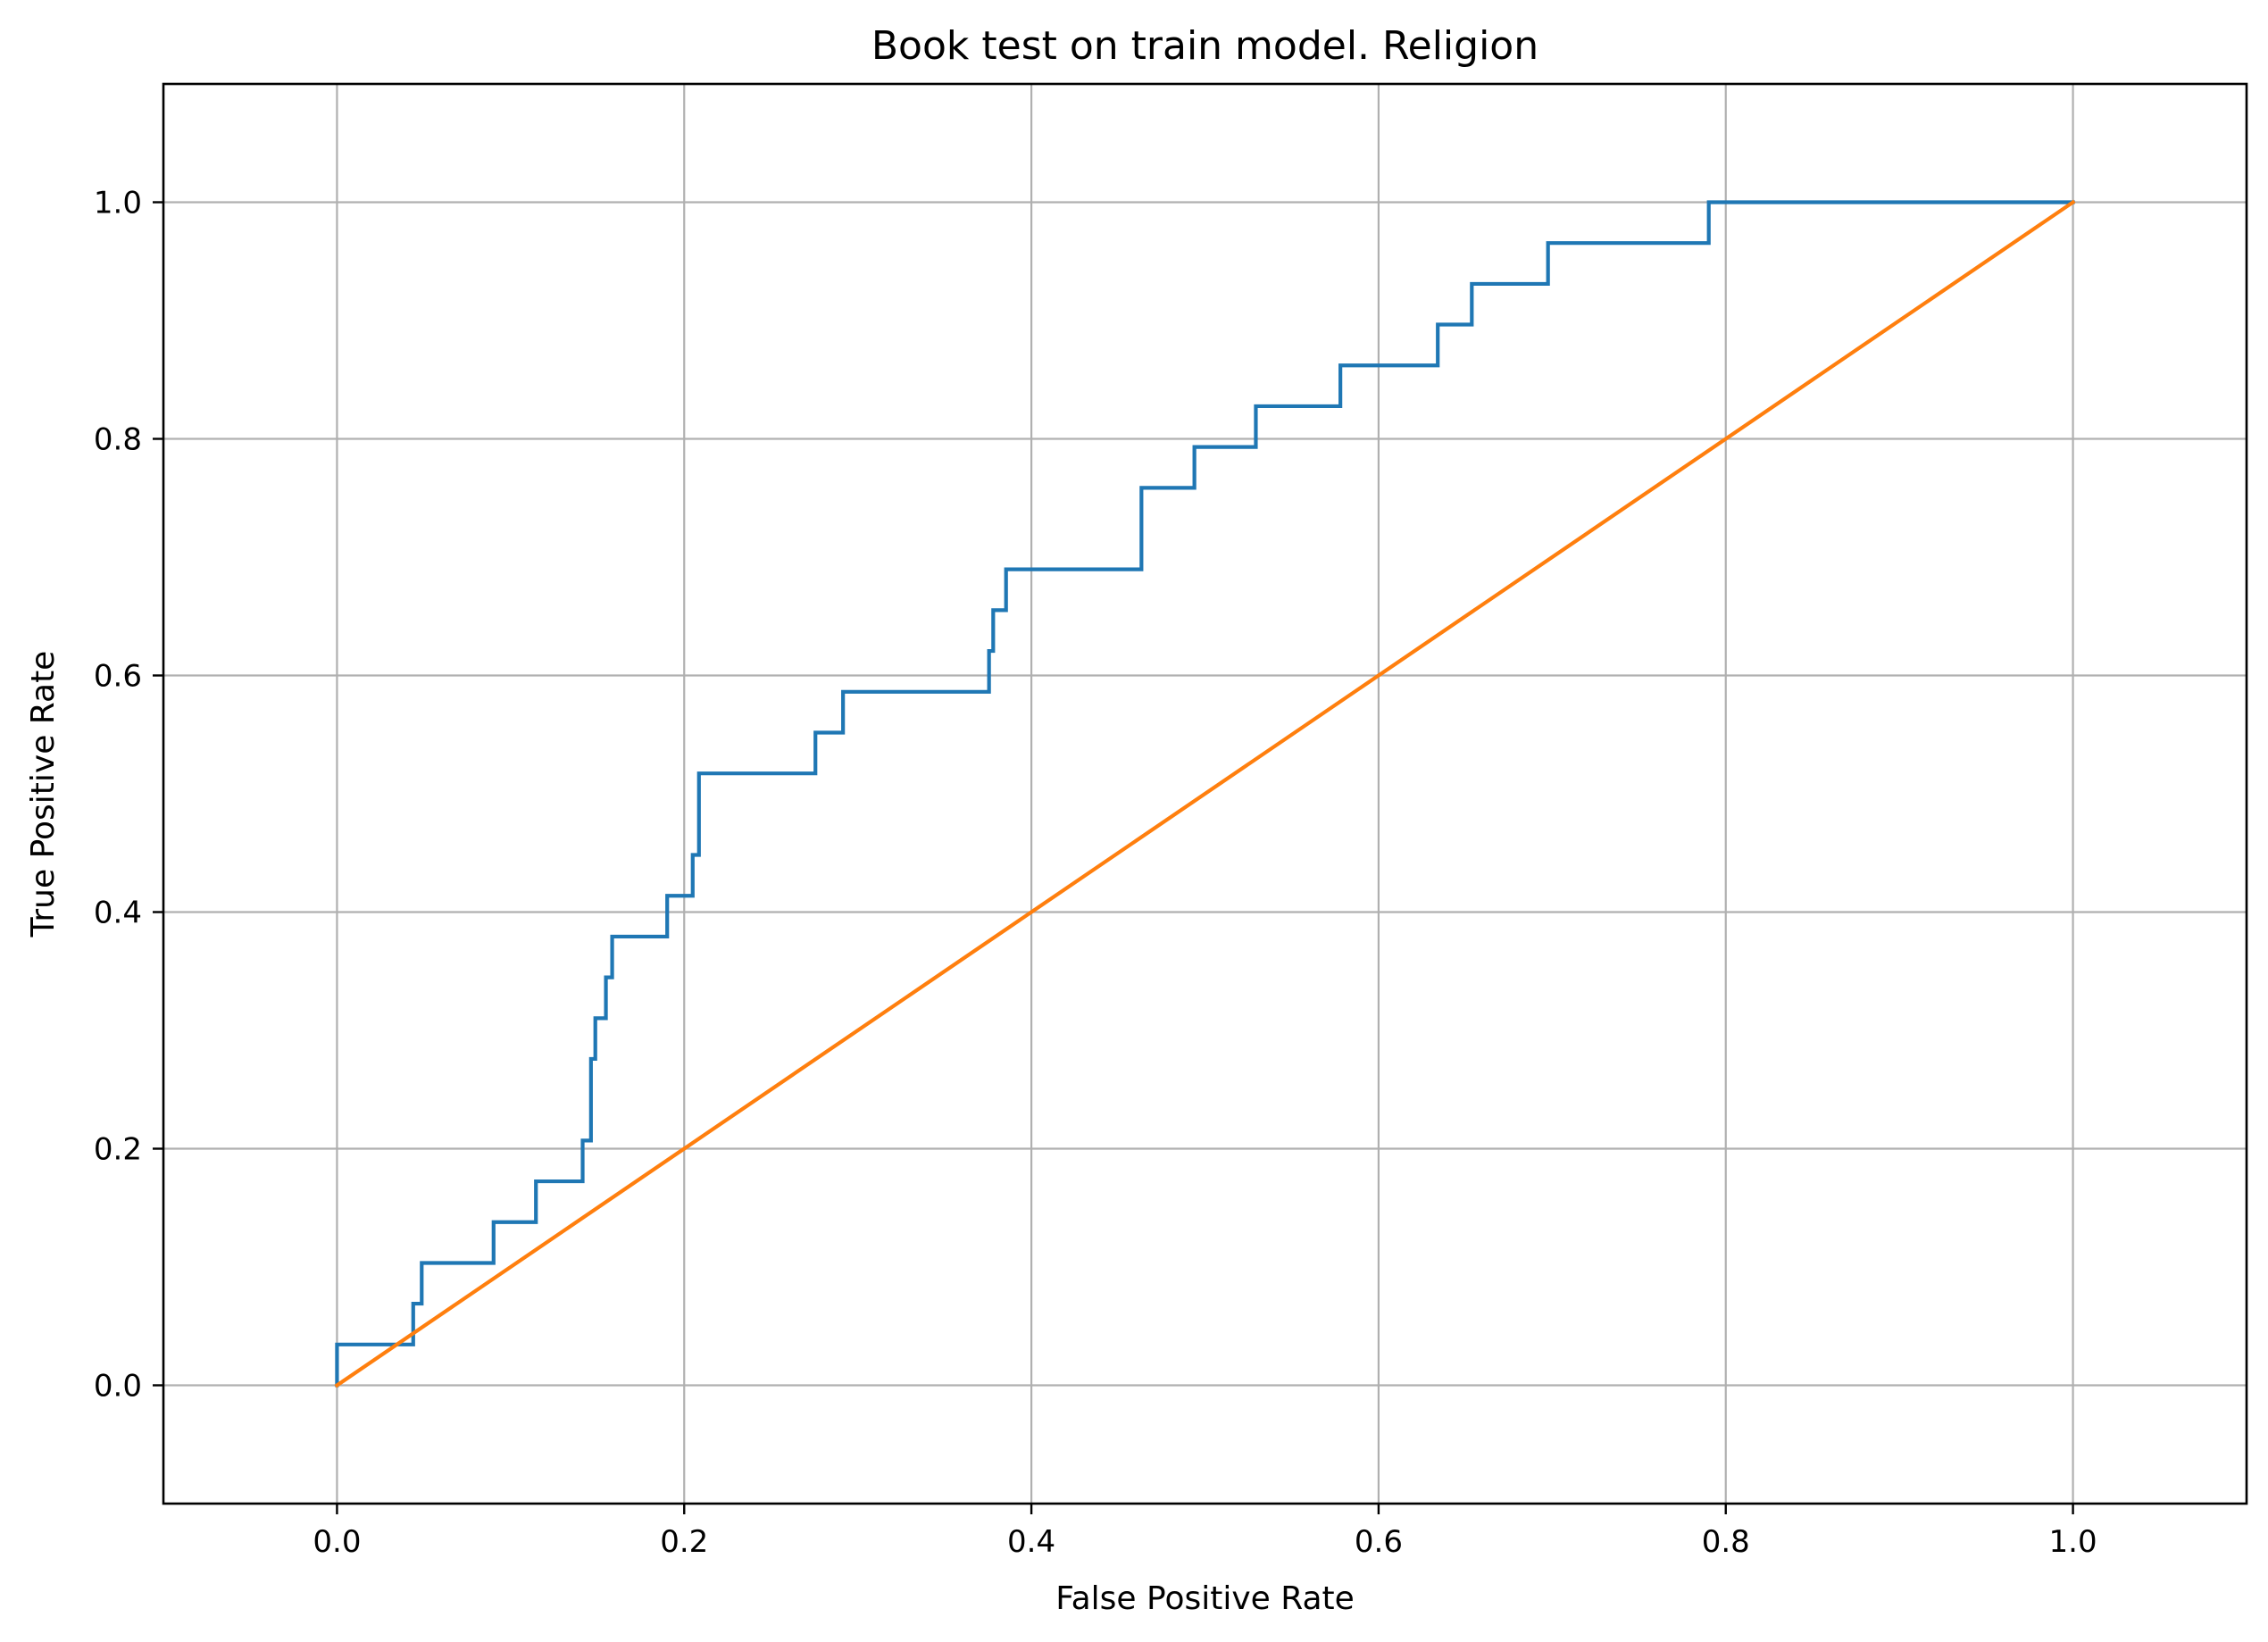  What do you see at coordinates (2073, 1542) in the screenshot?
I see `x-tick-label: 1.0` at bounding box center [2073, 1542].